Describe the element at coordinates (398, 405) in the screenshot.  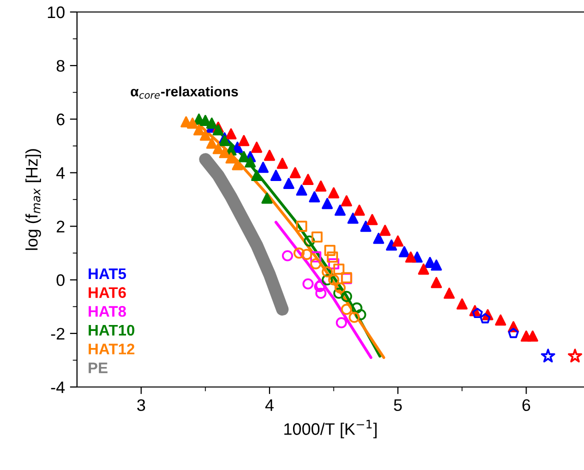
I see `x-tick-label: 5` at that location.